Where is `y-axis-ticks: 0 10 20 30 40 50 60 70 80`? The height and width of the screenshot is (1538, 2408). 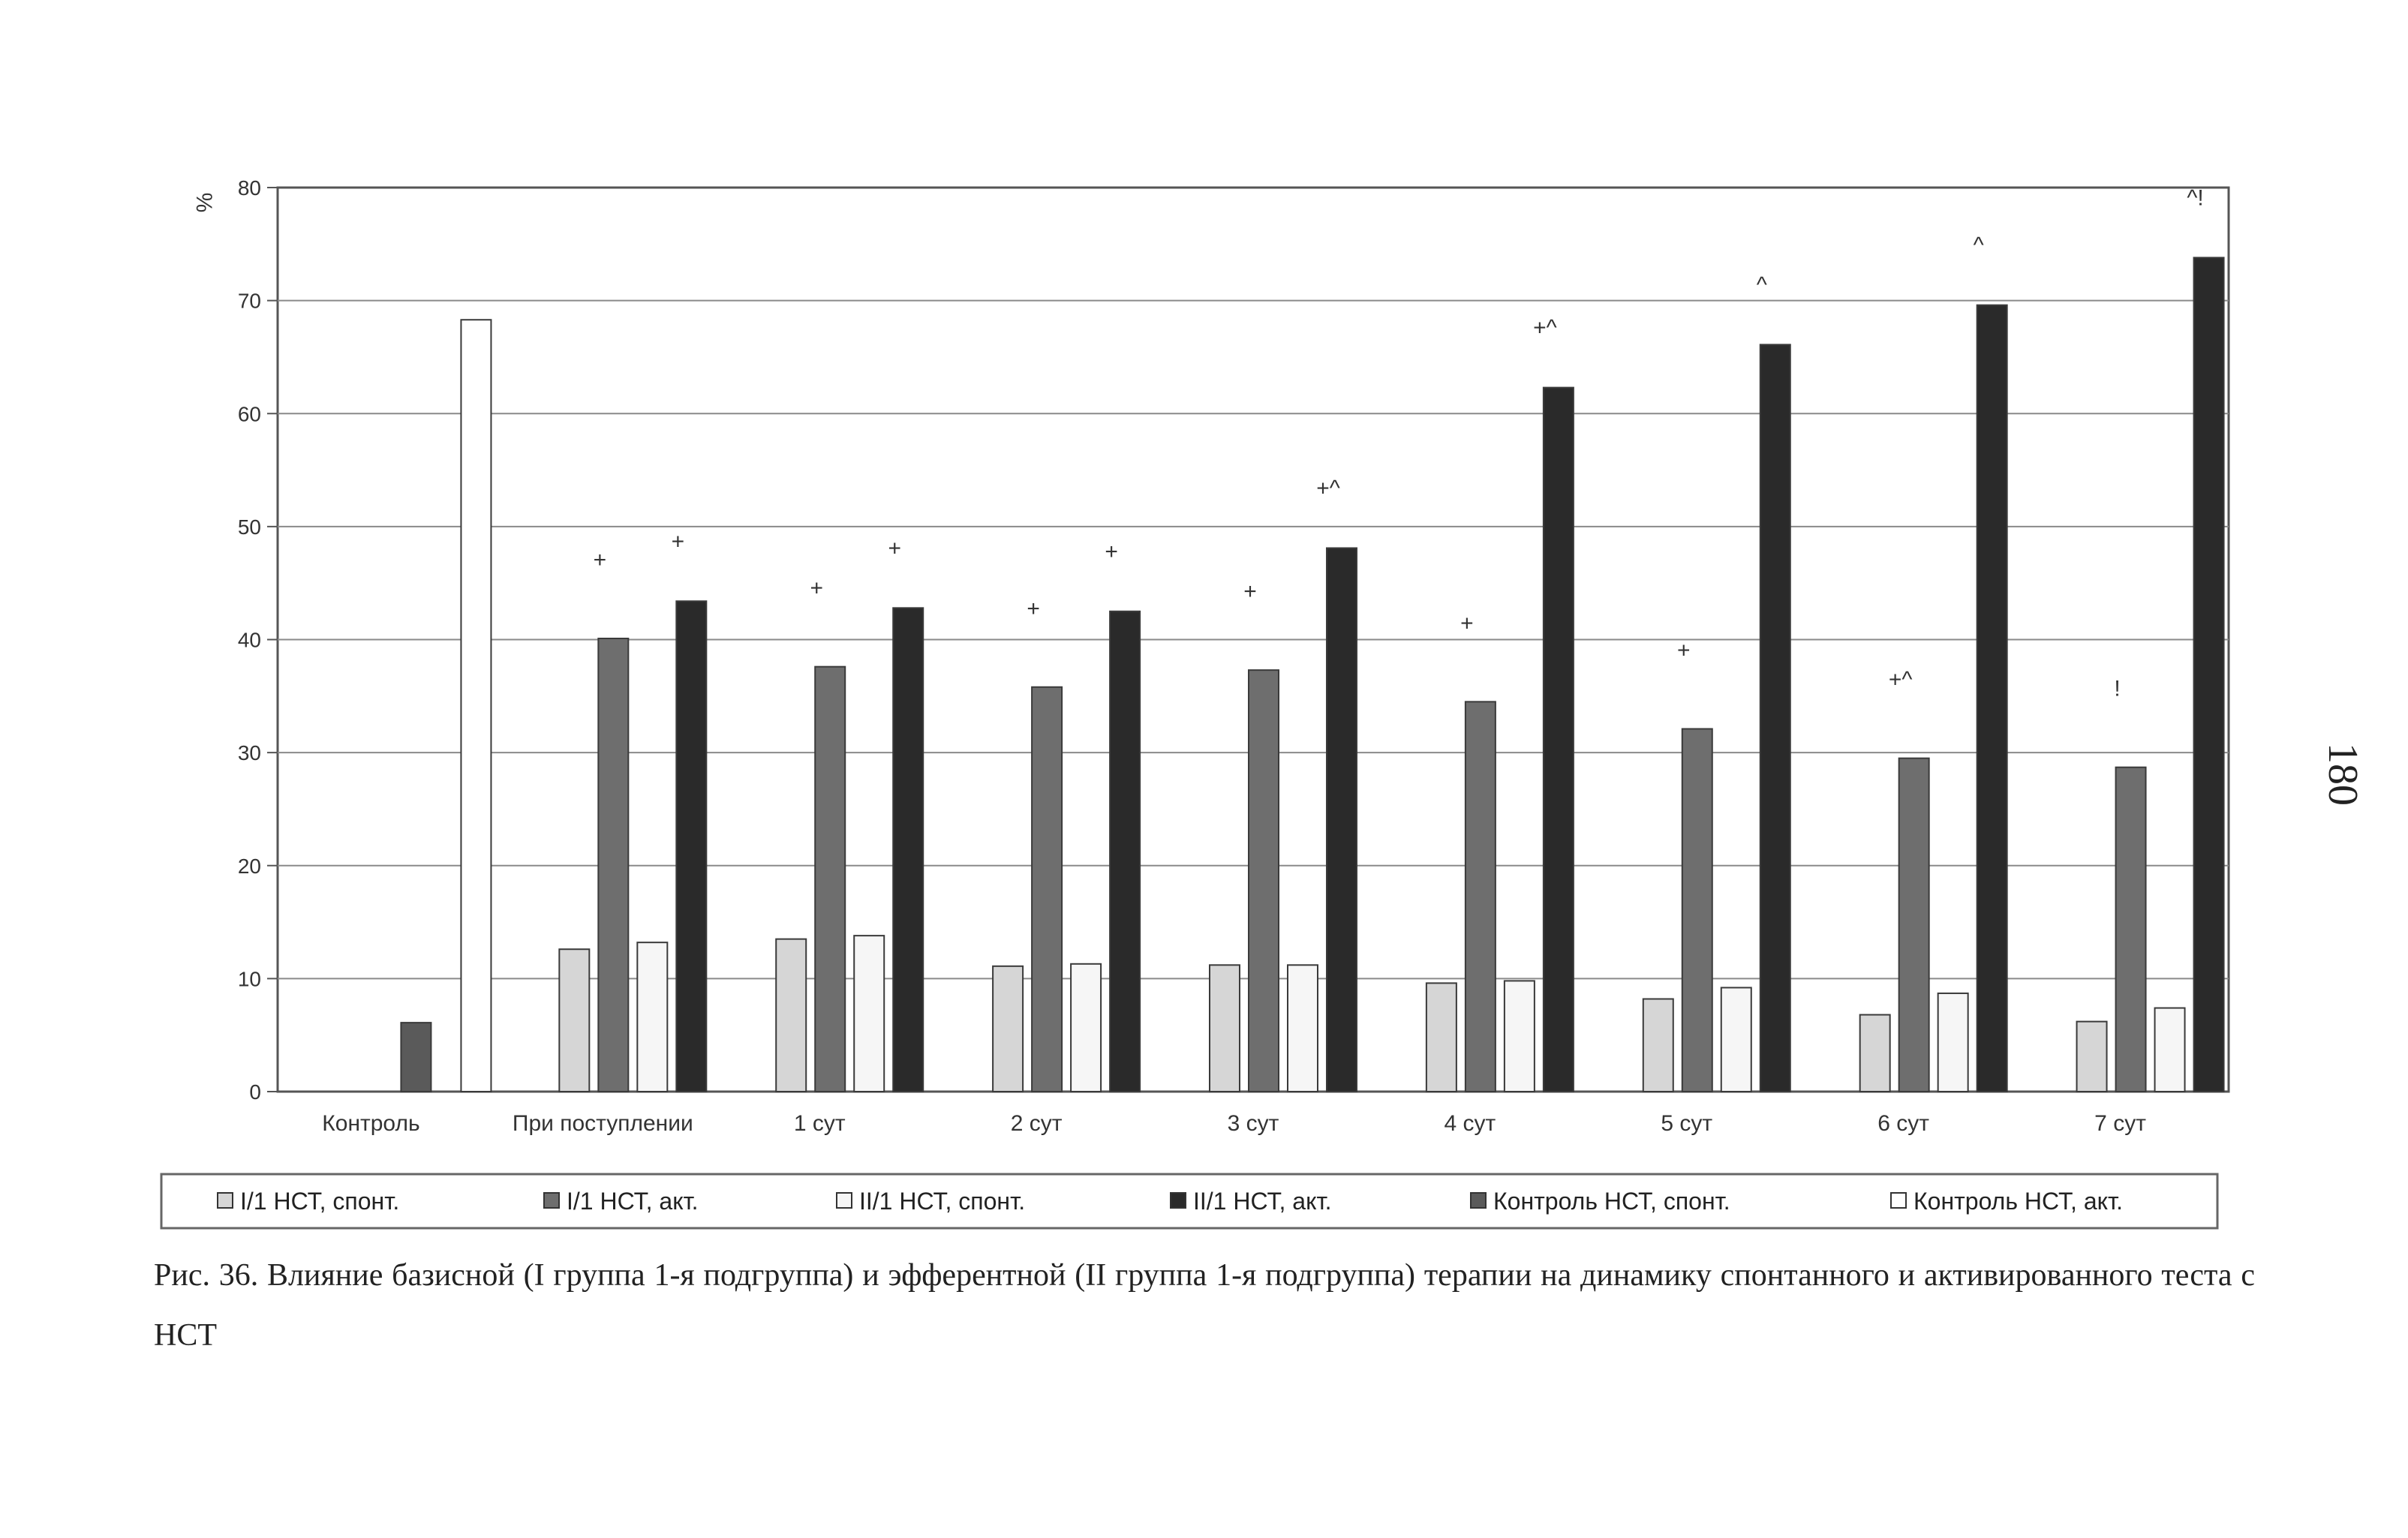
y-axis-ticks: 0 10 20 30 40 50 60 70 80 is located at coordinates (258, 640).